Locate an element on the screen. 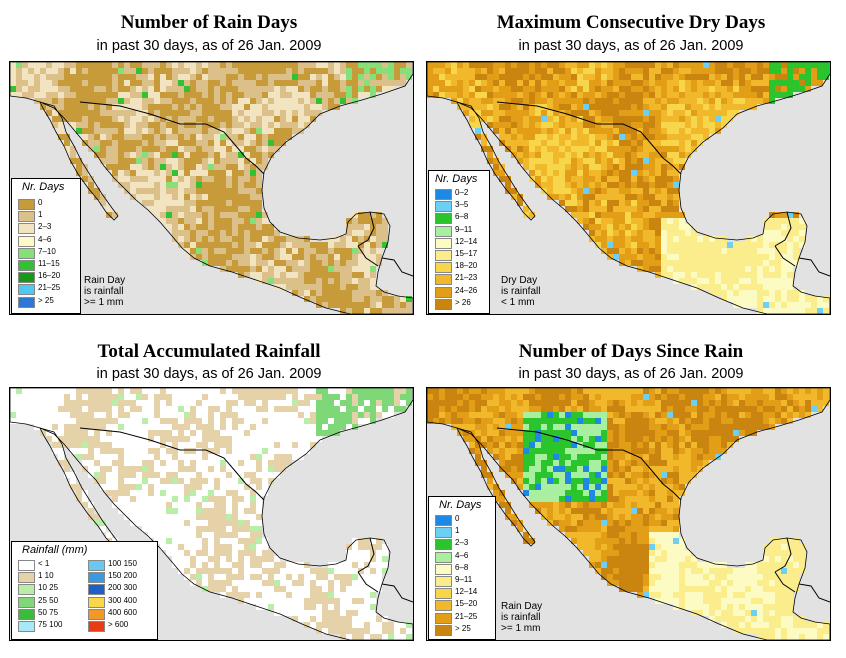 This screenshot has height=658, width=846. map-note: Rain Day is rainfall >= 1 mm is located at coordinates (521, 617).